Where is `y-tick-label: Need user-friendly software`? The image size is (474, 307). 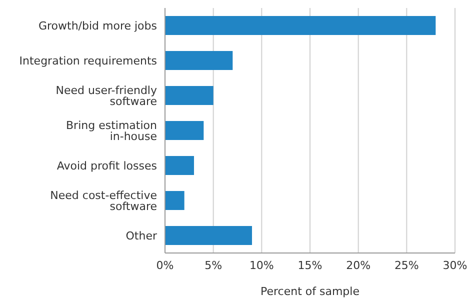 y-tick-label: Need user-friendly software is located at coordinates (107, 96).